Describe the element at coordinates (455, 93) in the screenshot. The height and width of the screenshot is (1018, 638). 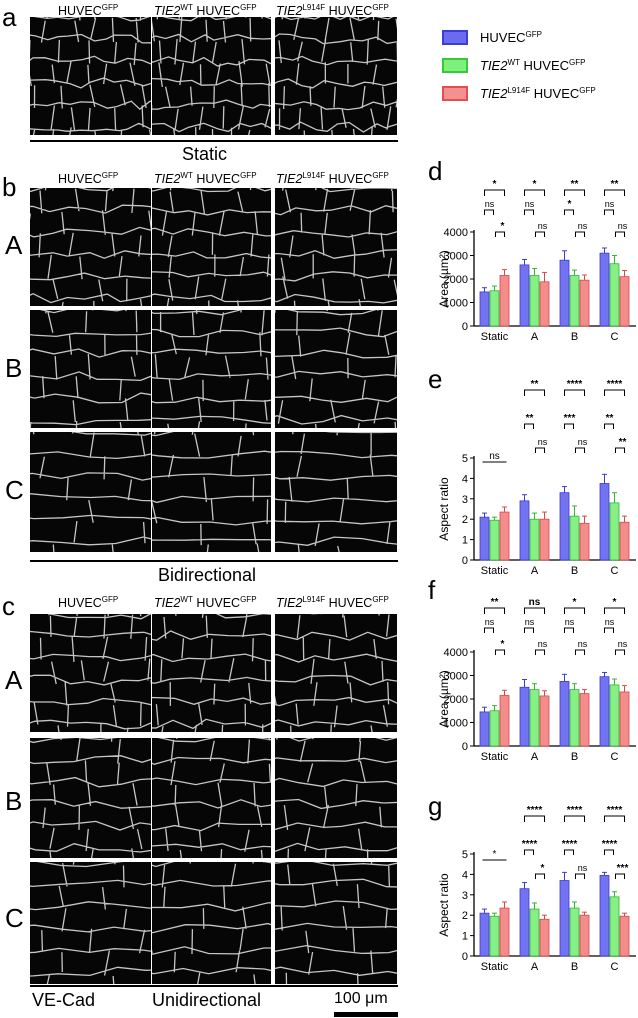
I see `legend-swatch-tie2-l914f` at that location.